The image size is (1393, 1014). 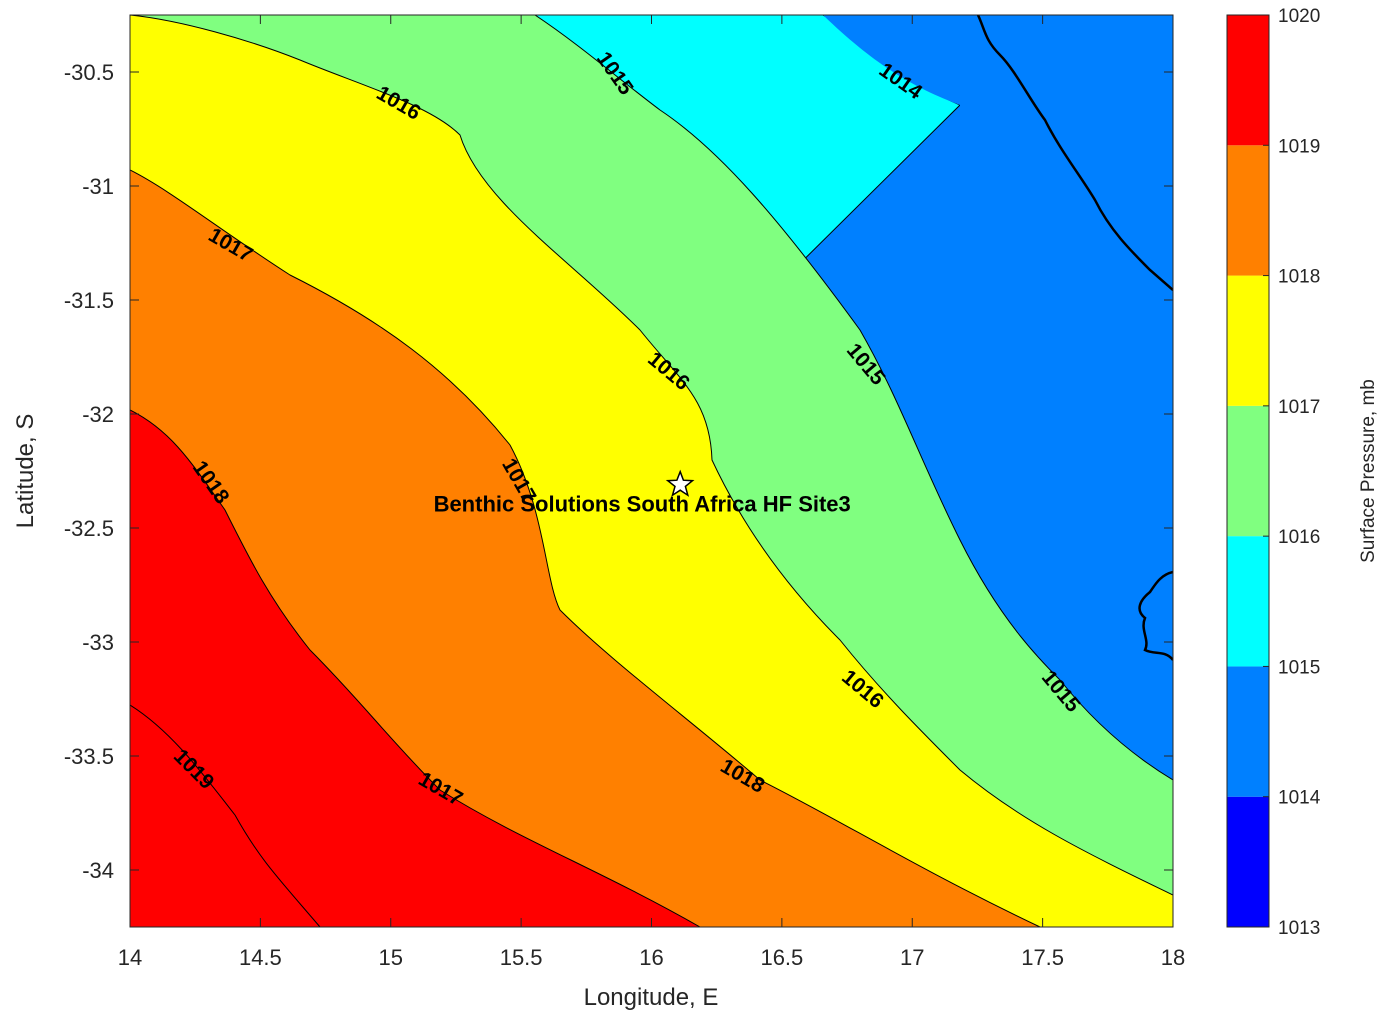 What do you see at coordinates (1155, 615) in the screenshot?
I see `coastline-island` at bounding box center [1155, 615].